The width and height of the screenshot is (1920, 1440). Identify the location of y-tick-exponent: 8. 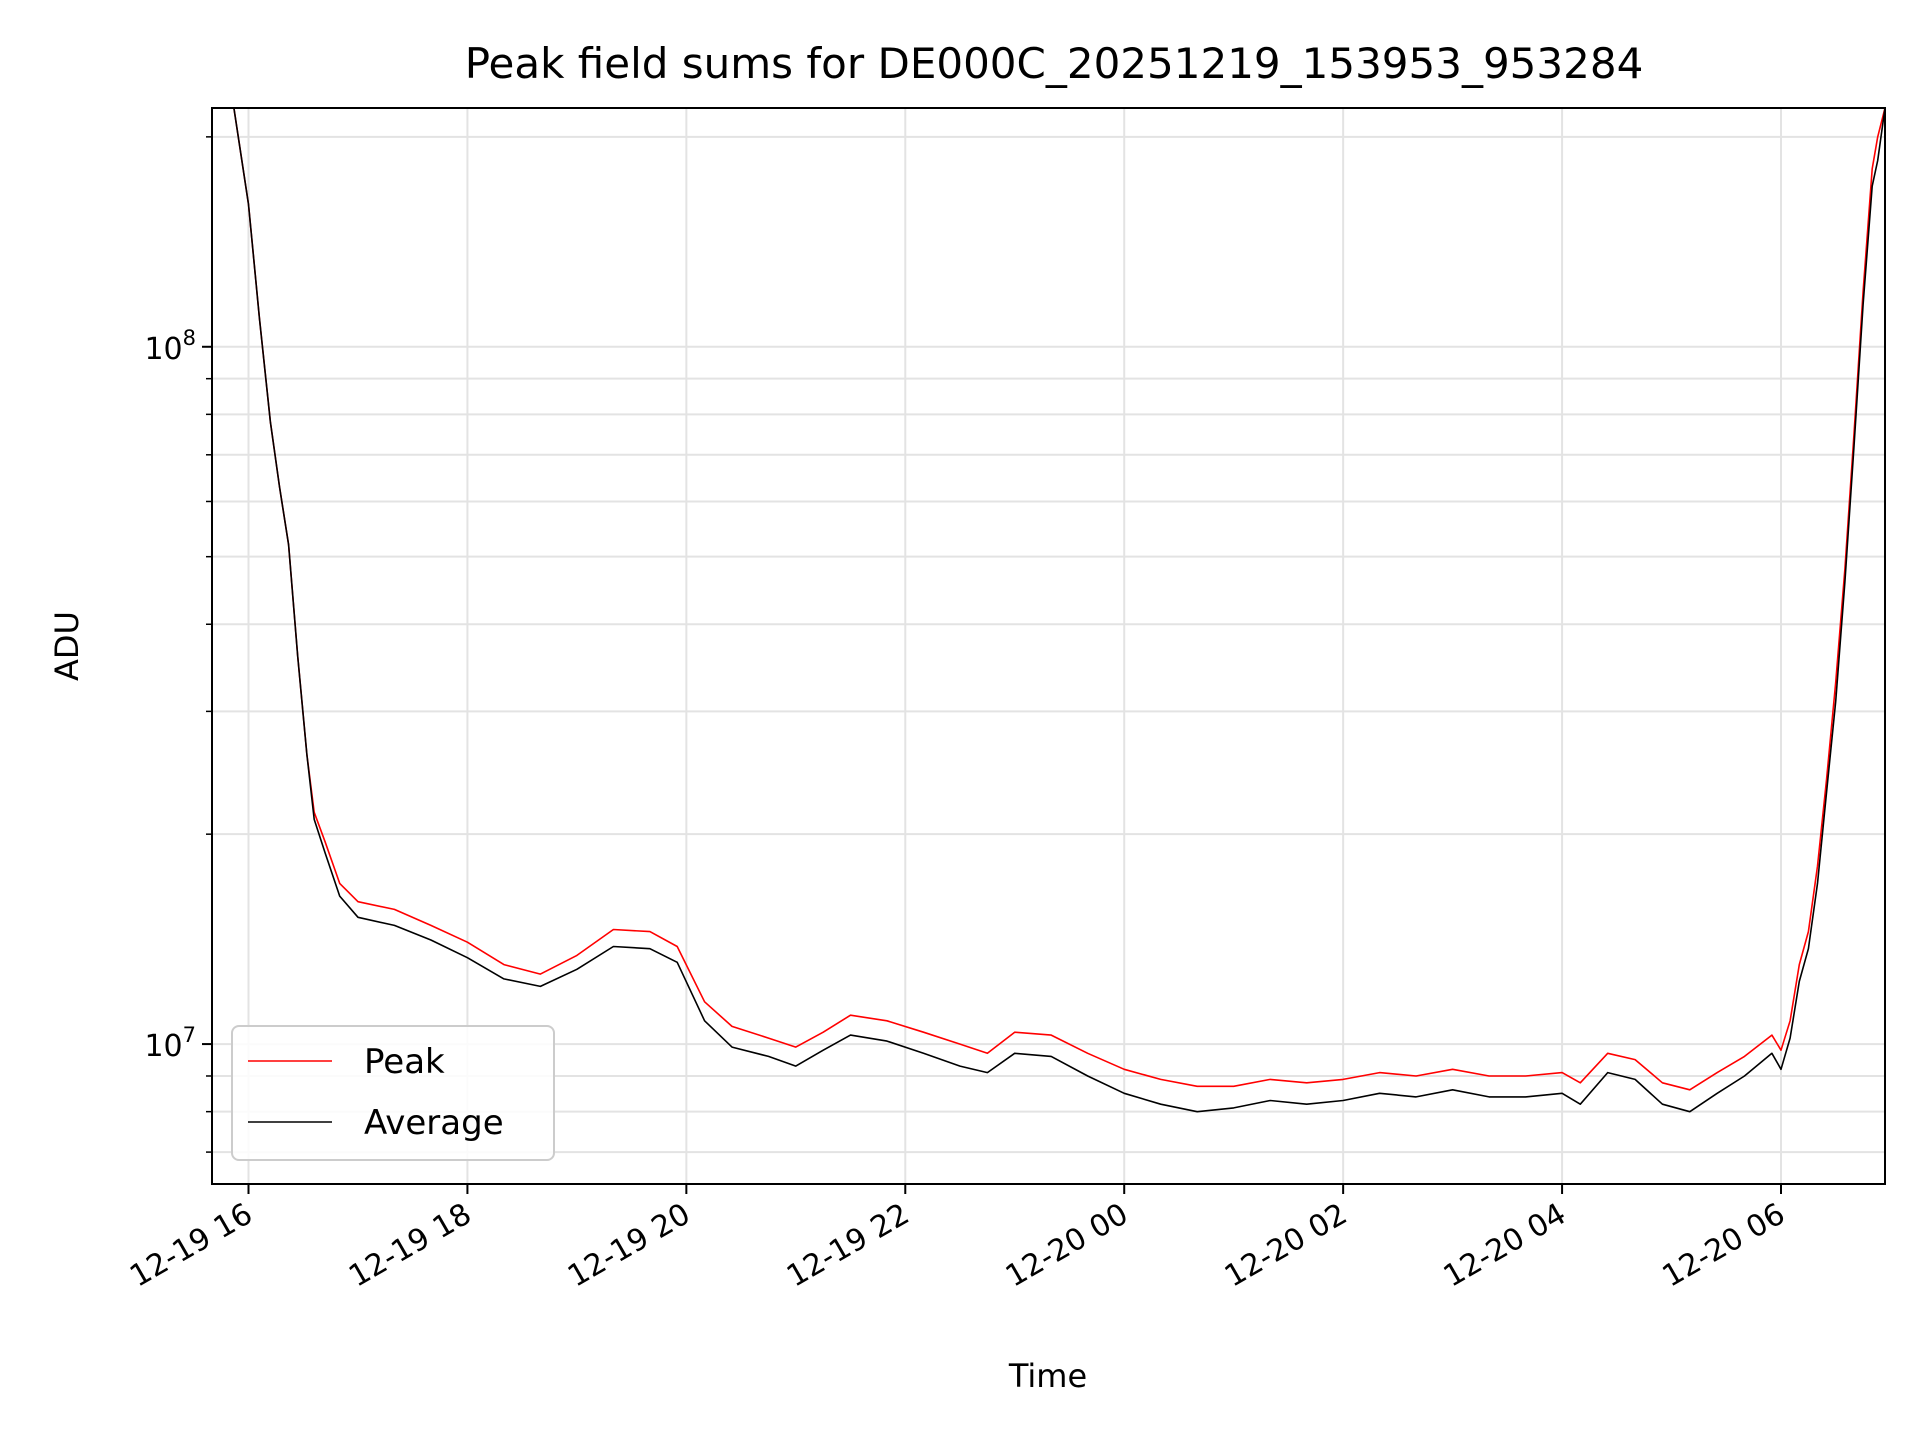
(189, 338).